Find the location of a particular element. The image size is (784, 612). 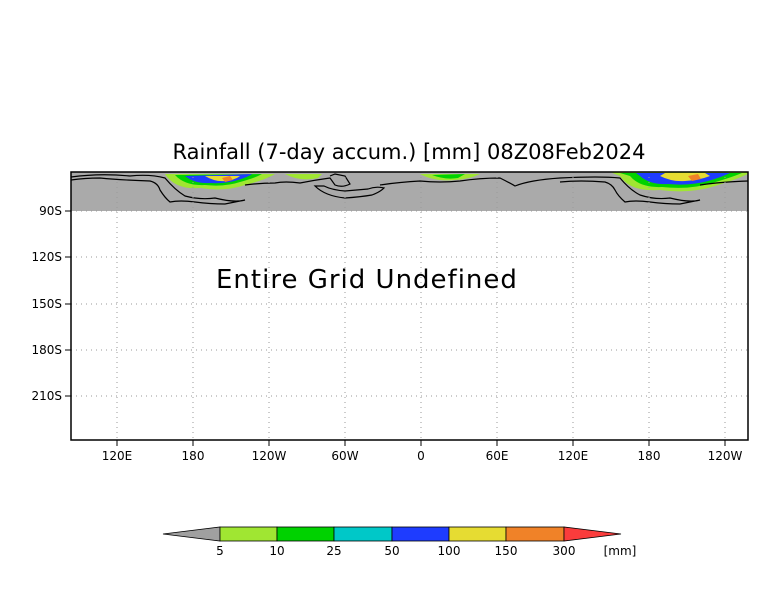

colorbar-label: 150 is located at coordinates (506, 551).